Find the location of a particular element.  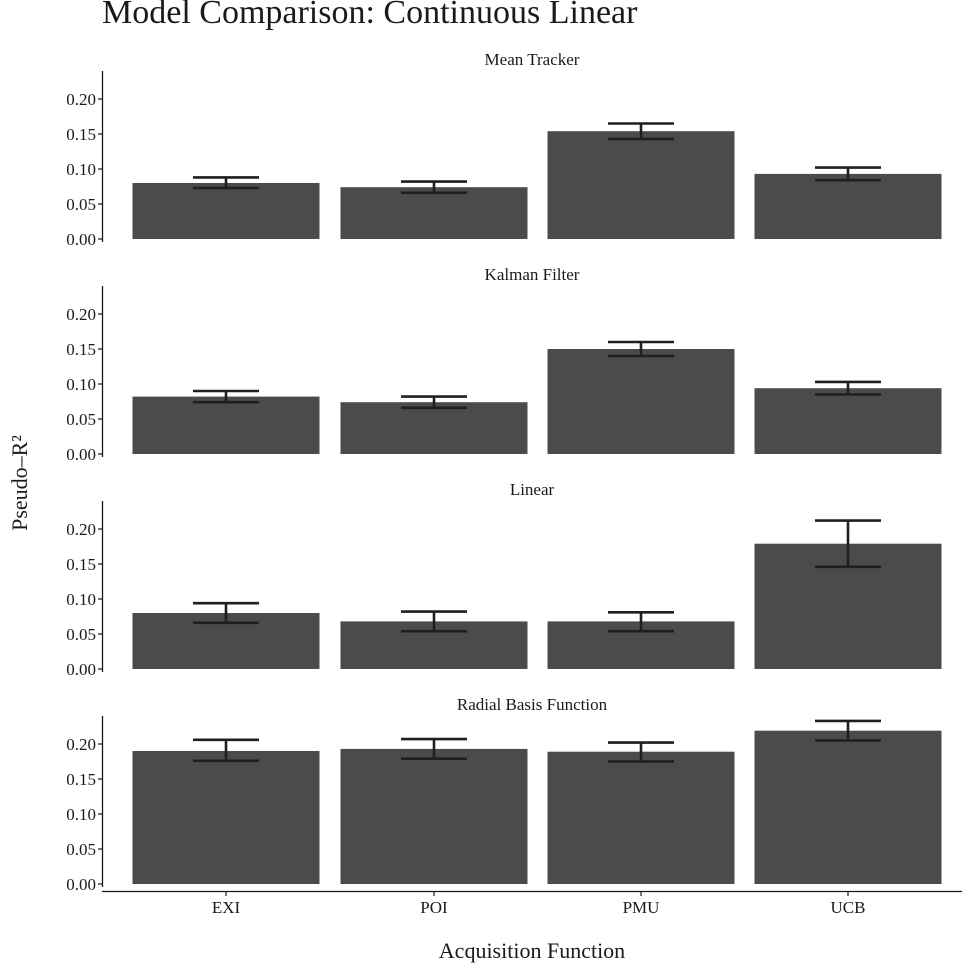

x-tick-label: PMU is located at coordinates (641, 907).